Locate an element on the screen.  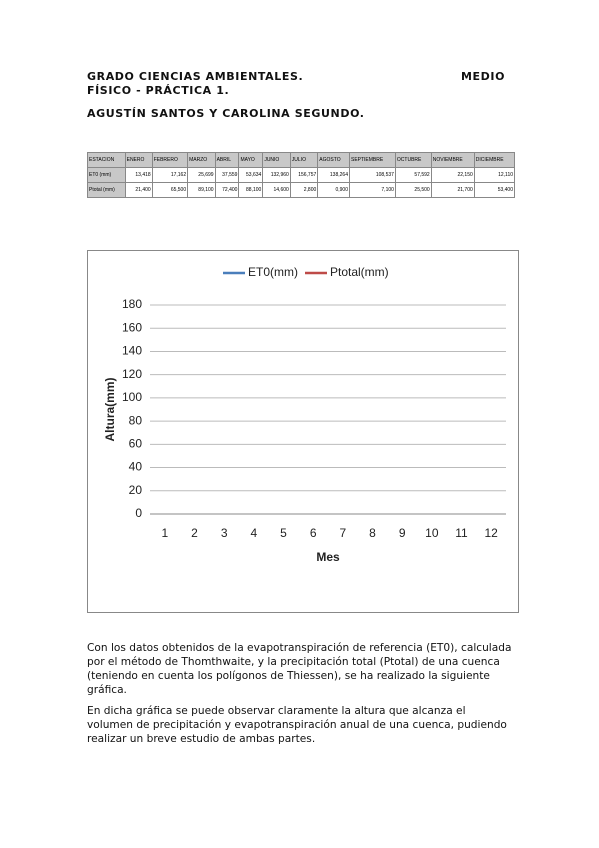
table-cell: 72,400 is located at coordinates (227, 190).